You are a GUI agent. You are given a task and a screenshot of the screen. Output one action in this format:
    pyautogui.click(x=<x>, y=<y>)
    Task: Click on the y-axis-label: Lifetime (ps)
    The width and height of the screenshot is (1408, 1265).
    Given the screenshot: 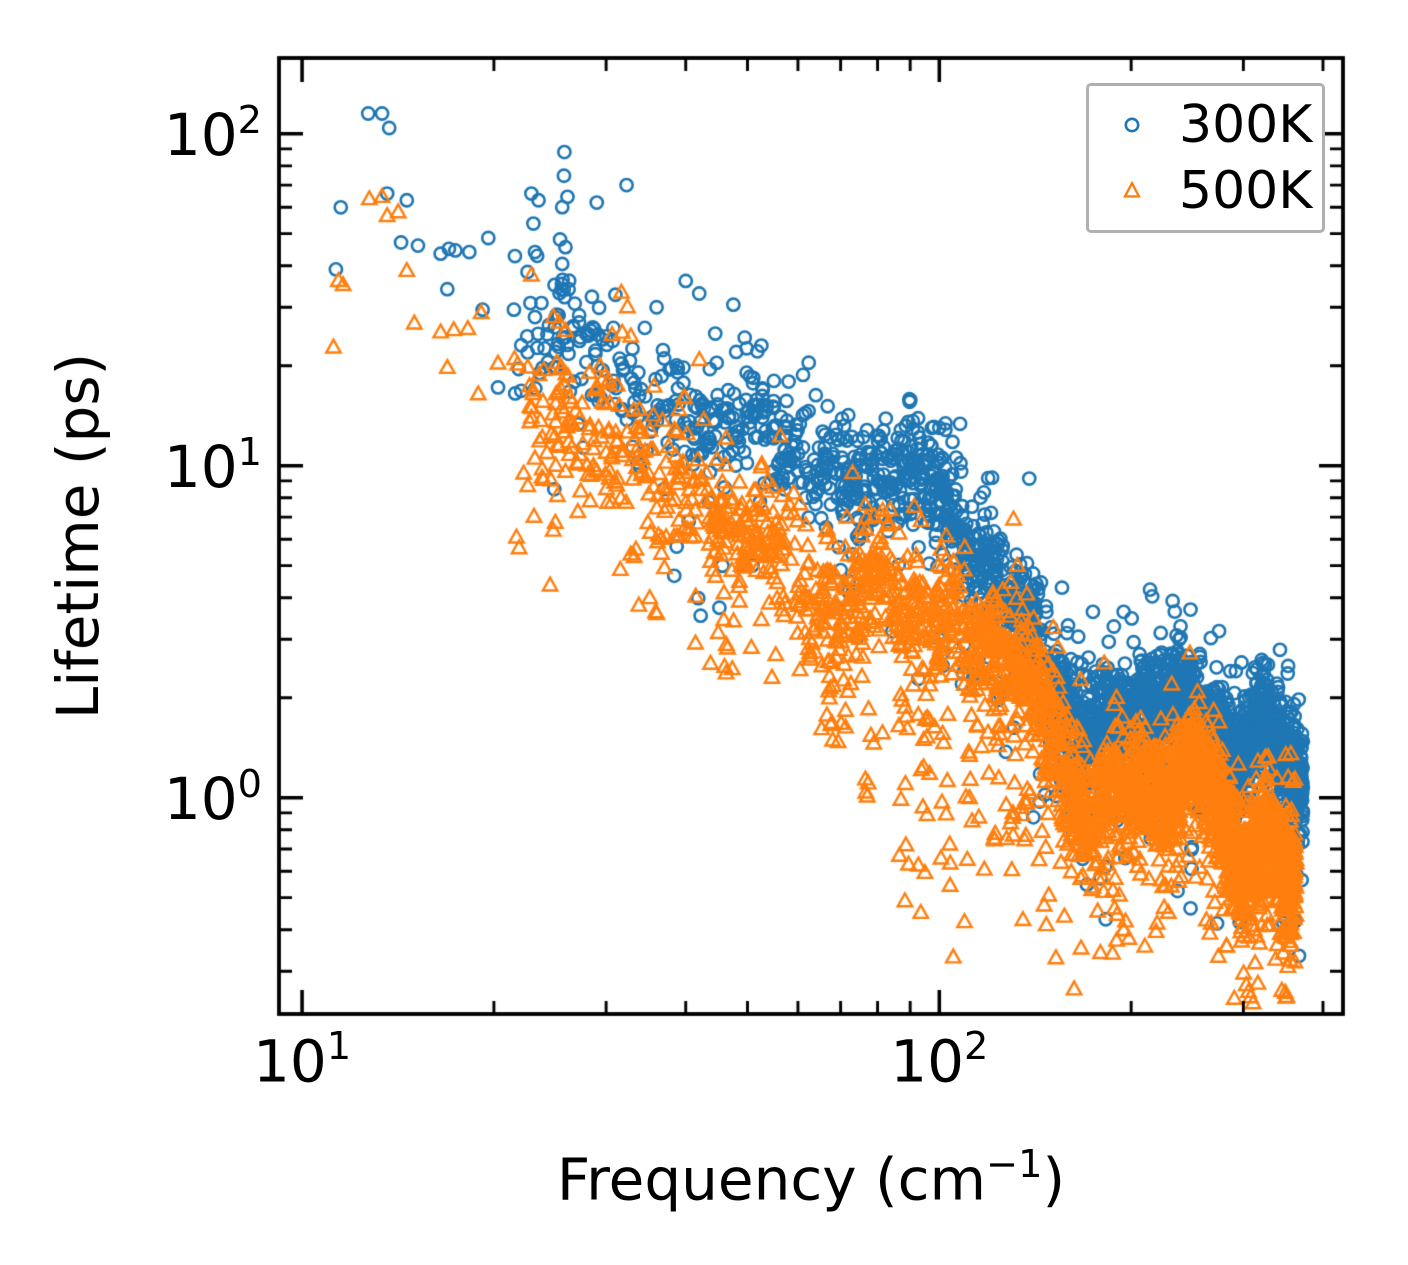 What is the action you would take?
    pyautogui.click(x=78, y=536)
    